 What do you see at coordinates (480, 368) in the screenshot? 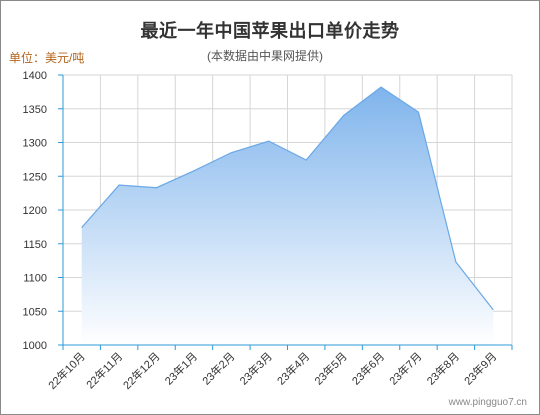
I see `x-tick-label: 23年9月` at bounding box center [480, 368].